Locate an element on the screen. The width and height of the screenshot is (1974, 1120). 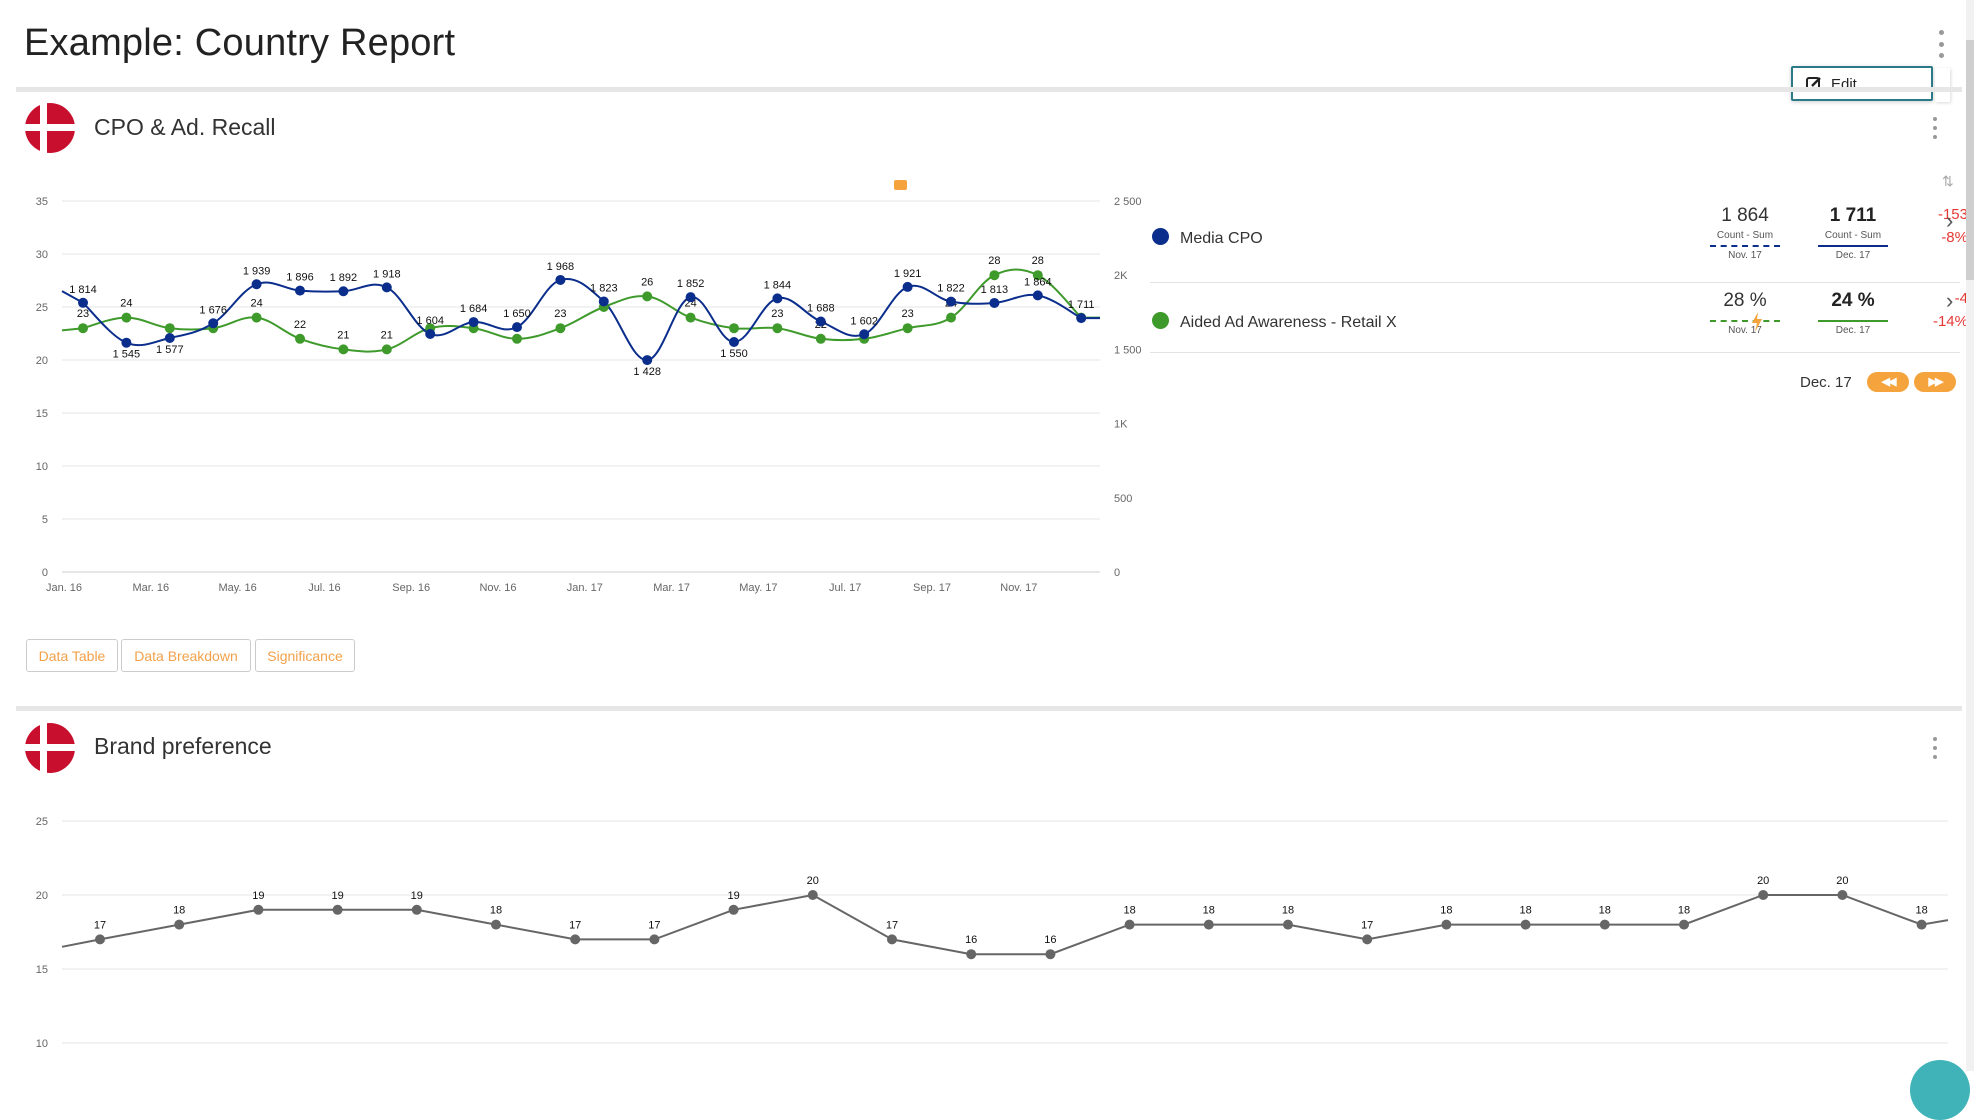
section-title-cpo: CPO & Ad. Recall is located at coordinates (185, 127).